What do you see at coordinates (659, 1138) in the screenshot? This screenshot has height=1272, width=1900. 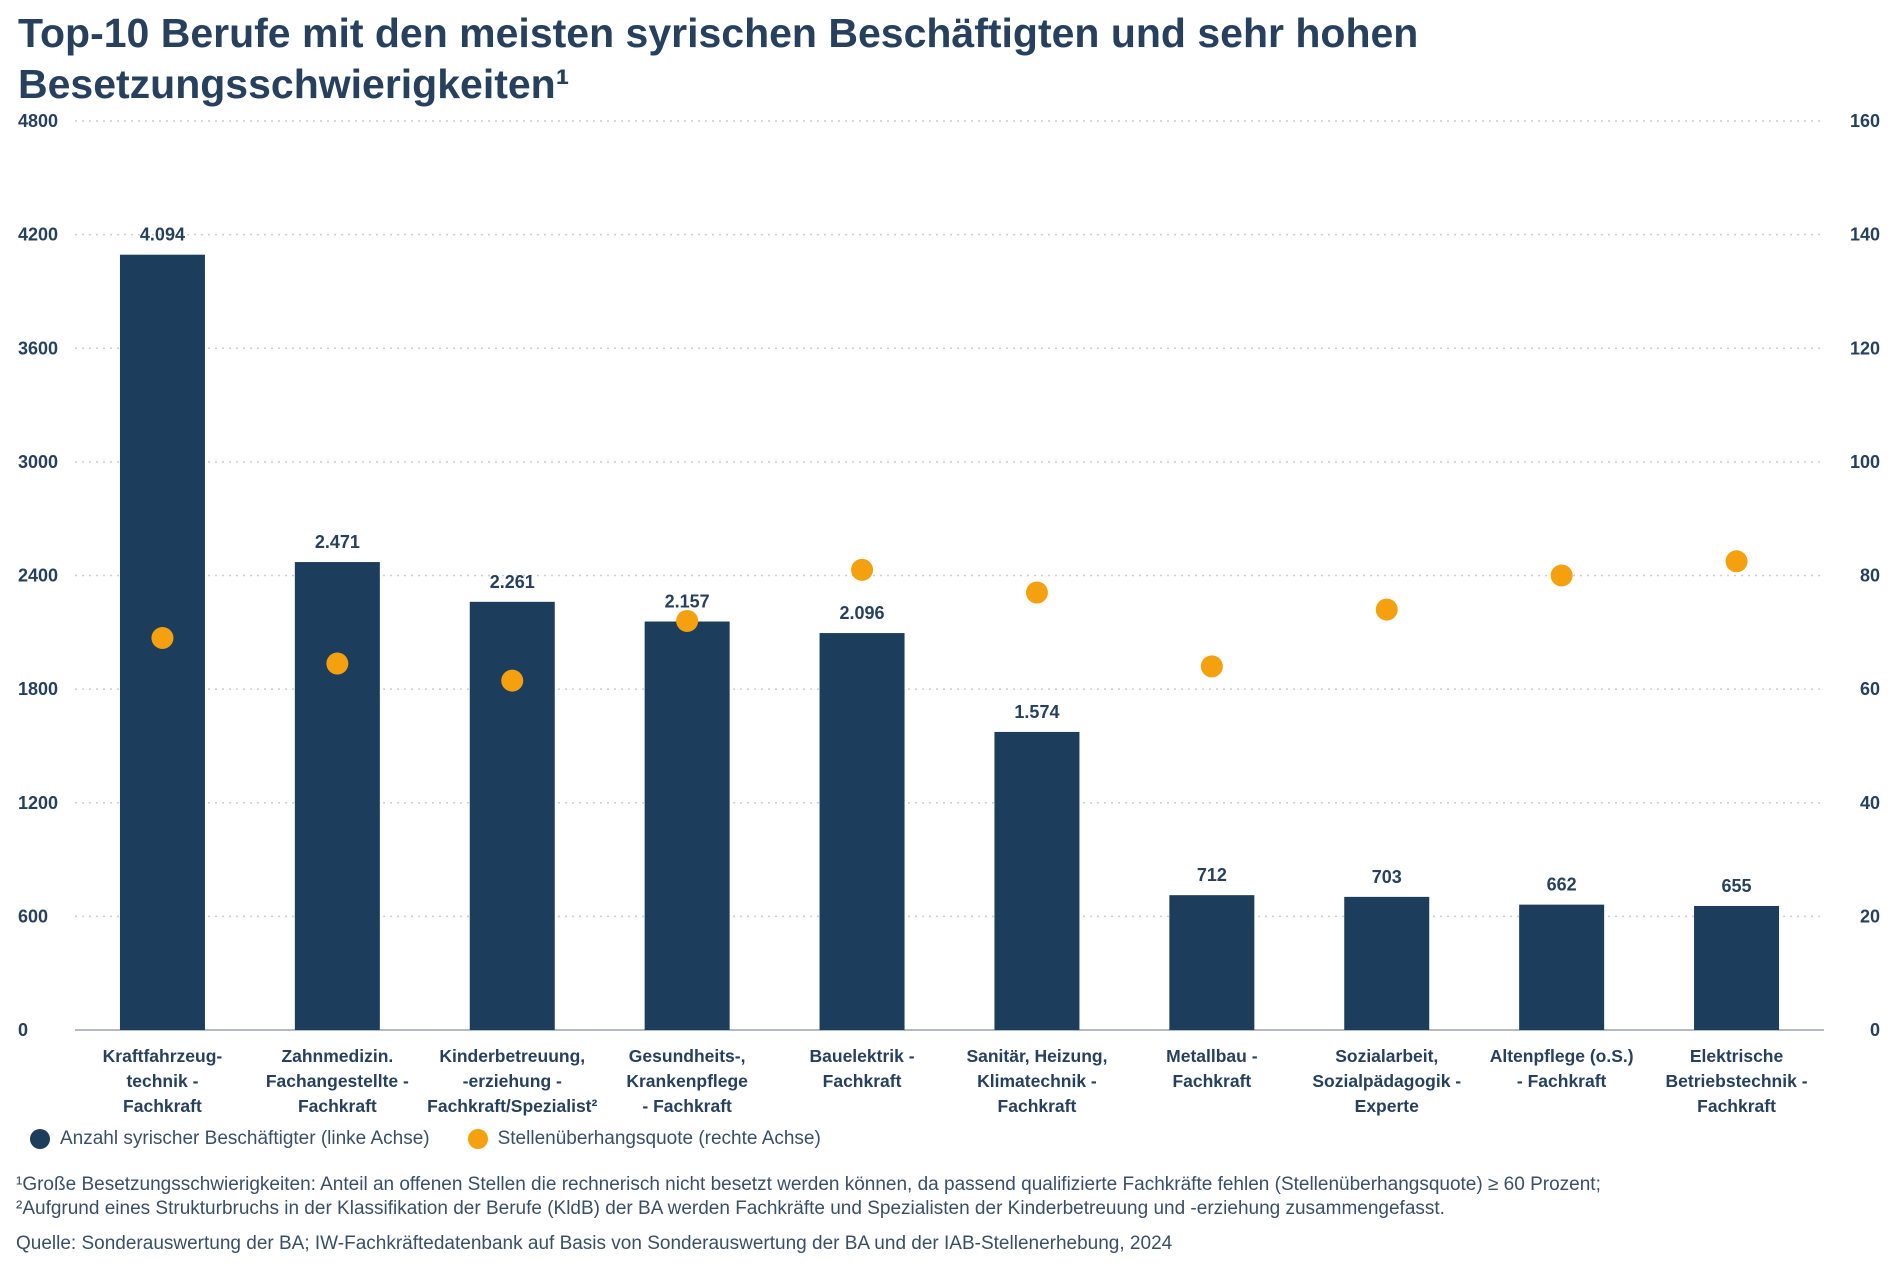 I see `legend-label: Stellenüberhangsquote (rechte Achse)` at bounding box center [659, 1138].